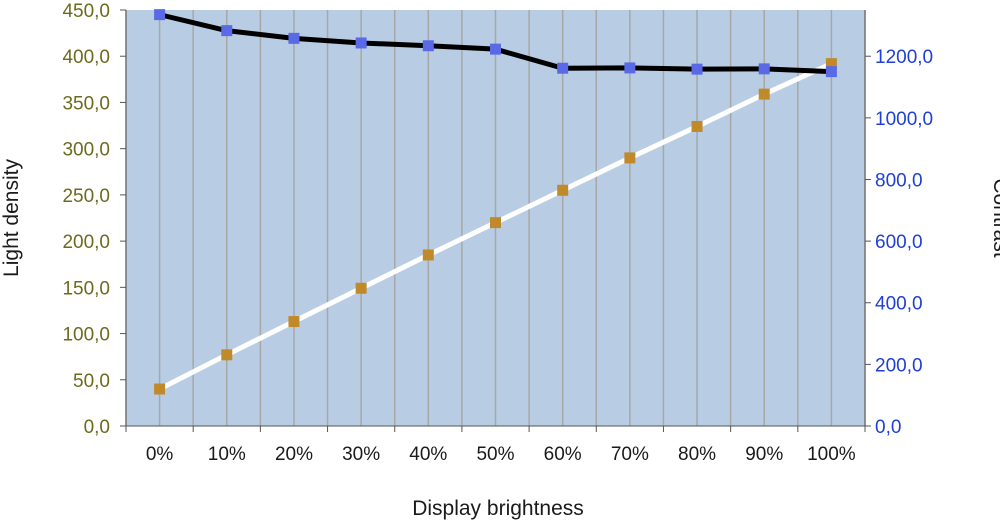  I want to click on x-tick-label: 80%, so click(697, 454).